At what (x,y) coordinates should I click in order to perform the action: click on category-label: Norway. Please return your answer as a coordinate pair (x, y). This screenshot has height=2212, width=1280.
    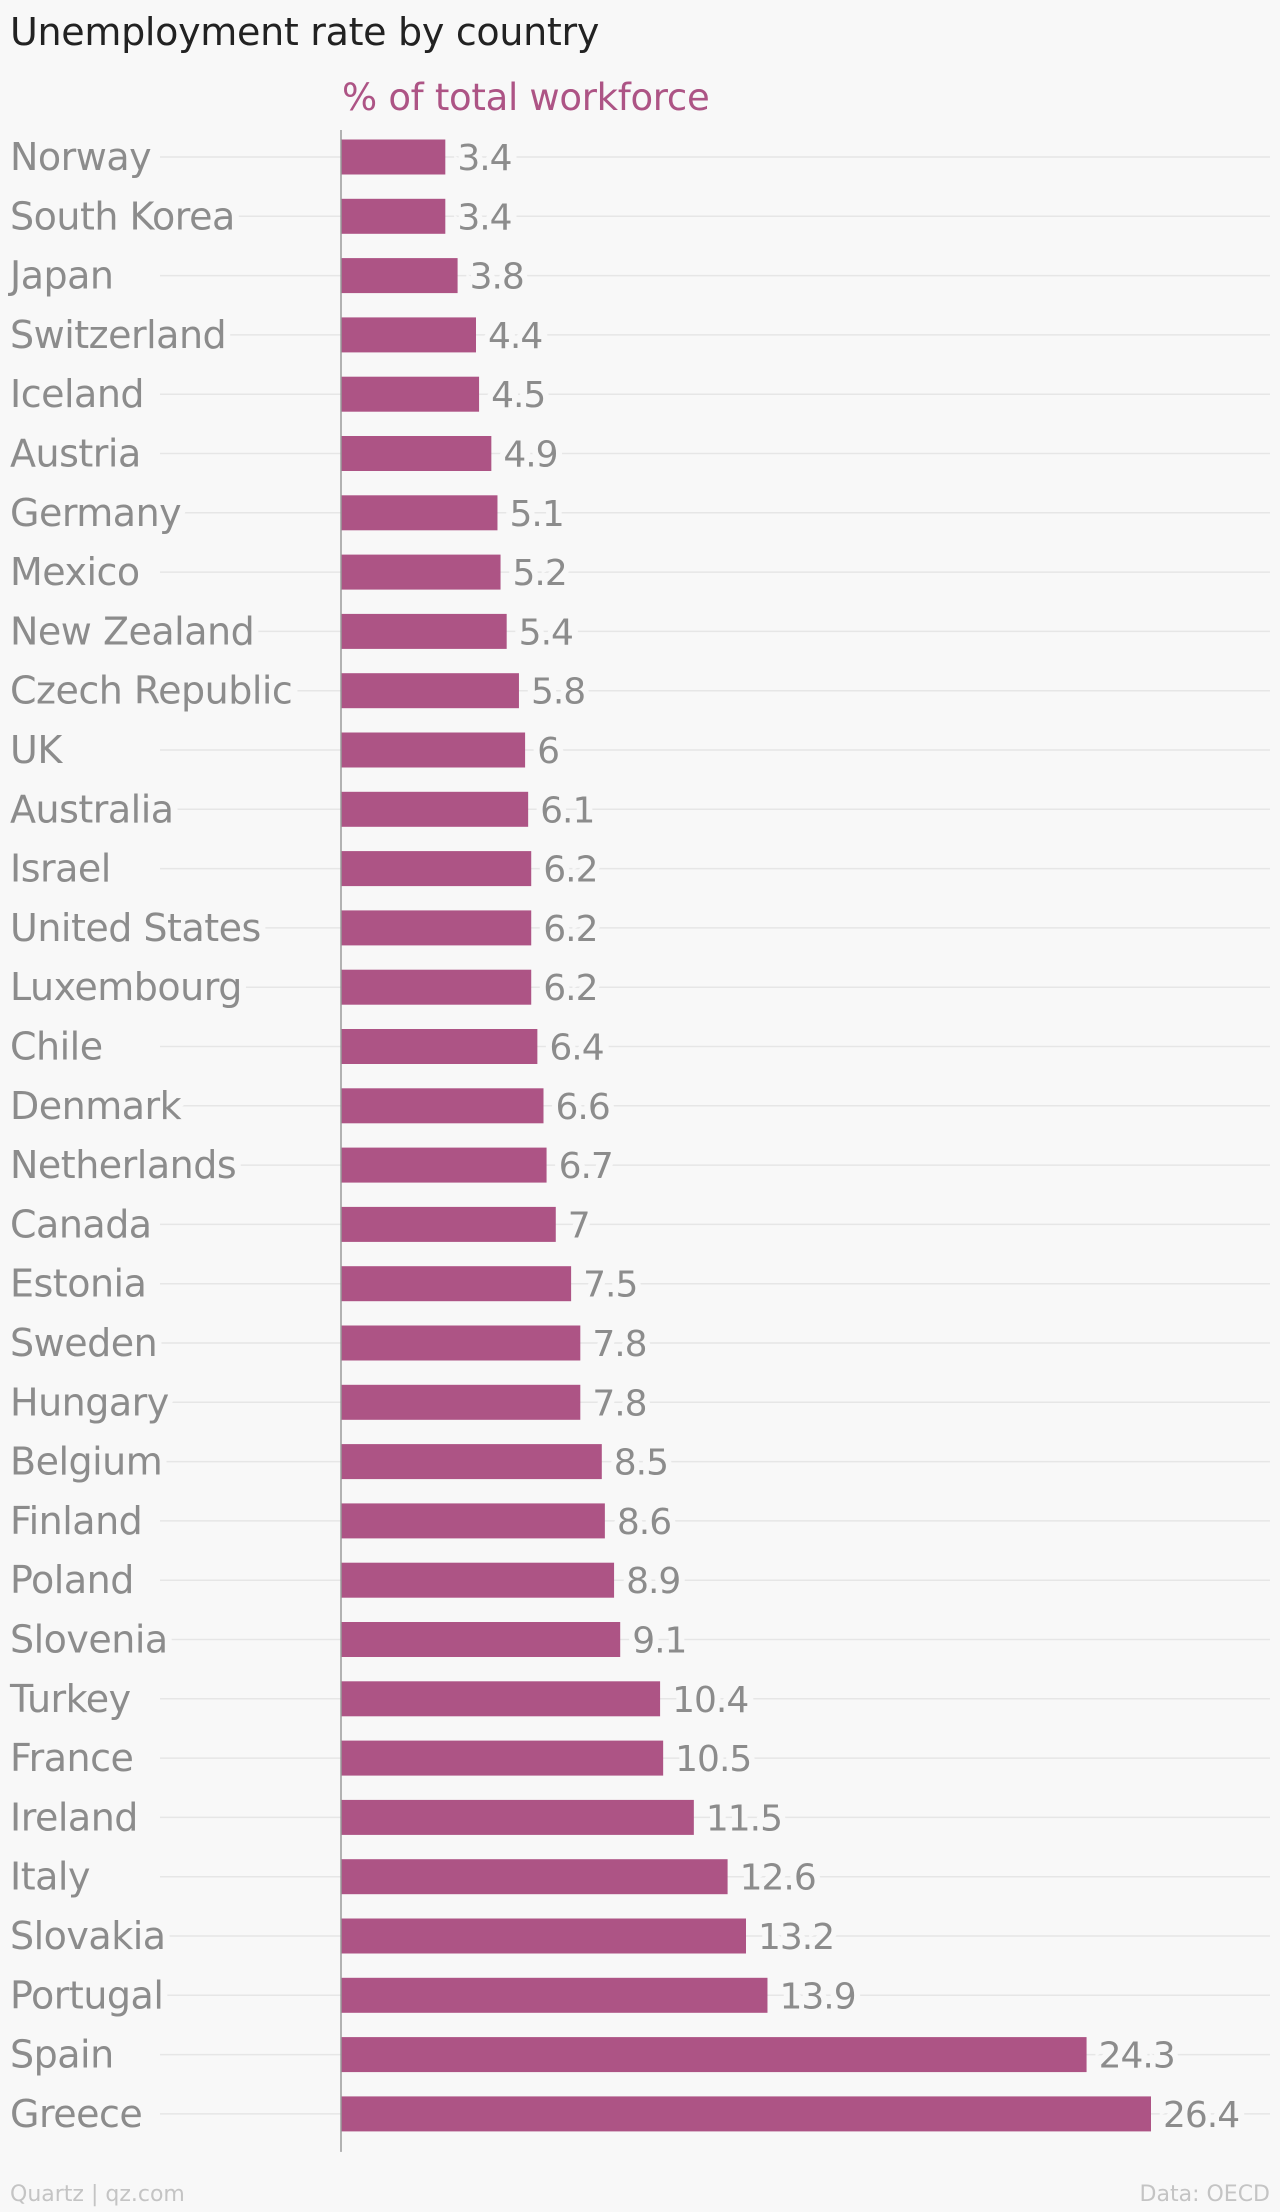
    Looking at the image, I should click on (80, 157).